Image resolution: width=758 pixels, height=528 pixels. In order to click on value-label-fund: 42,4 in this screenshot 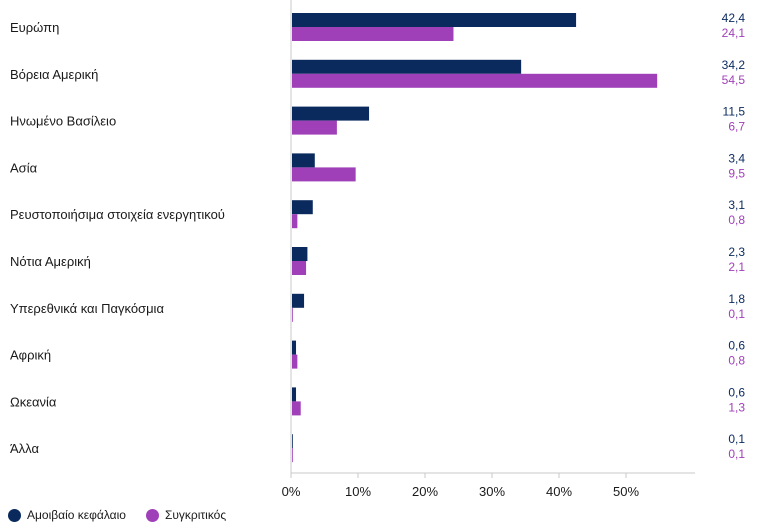, I will do `click(734, 18)`.